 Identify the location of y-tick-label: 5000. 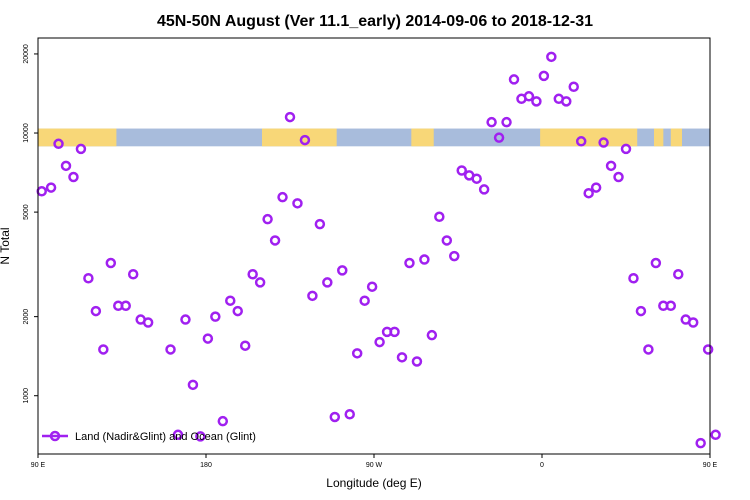
(26, 212).